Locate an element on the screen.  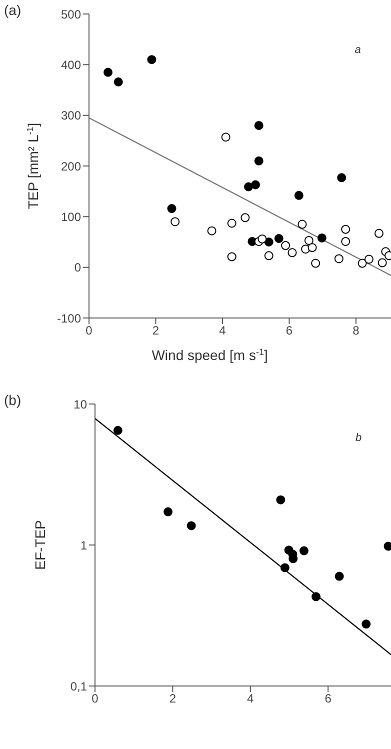
y-axis-title: EF-TEP is located at coordinates (40, 545).